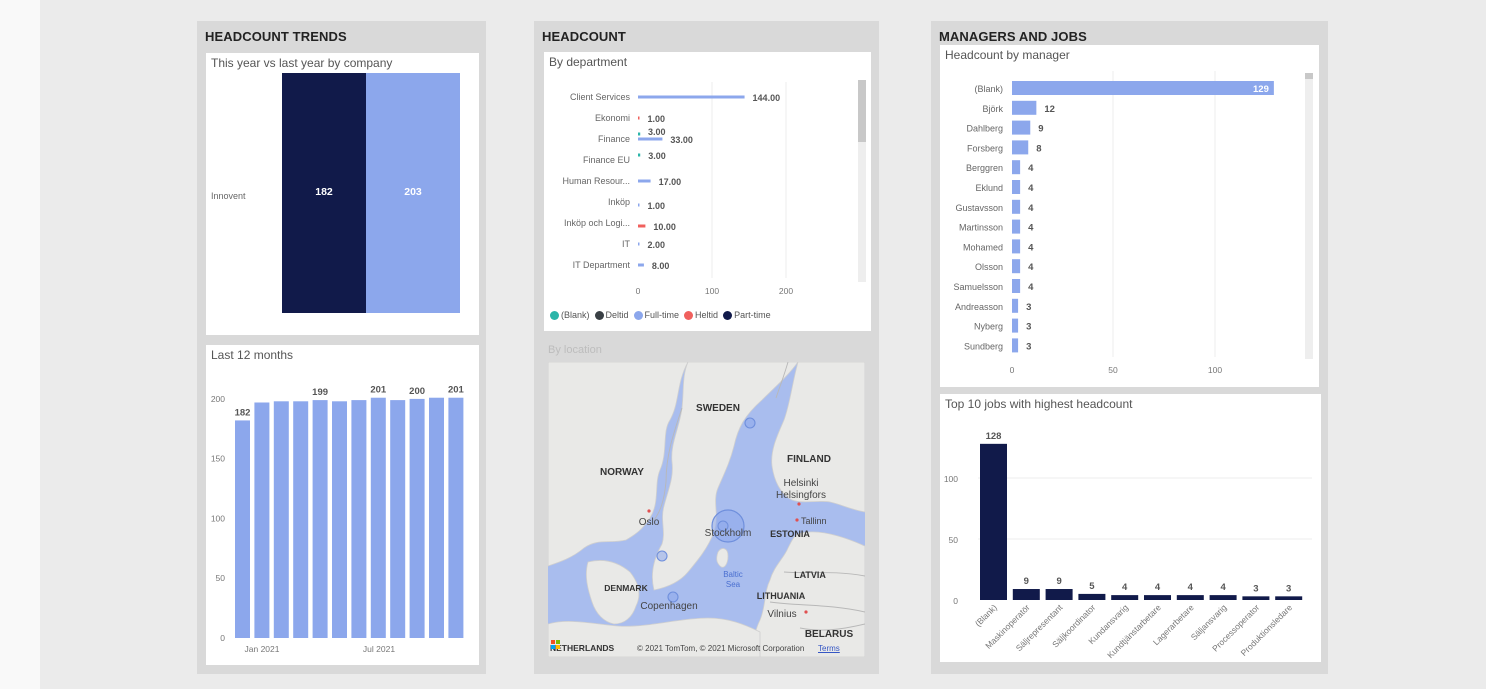 This screenshot has height=689, width=1486. Describe the element at coordinates (1309, 216) in the screenshot. I see `manager-scrollbar` at that location.